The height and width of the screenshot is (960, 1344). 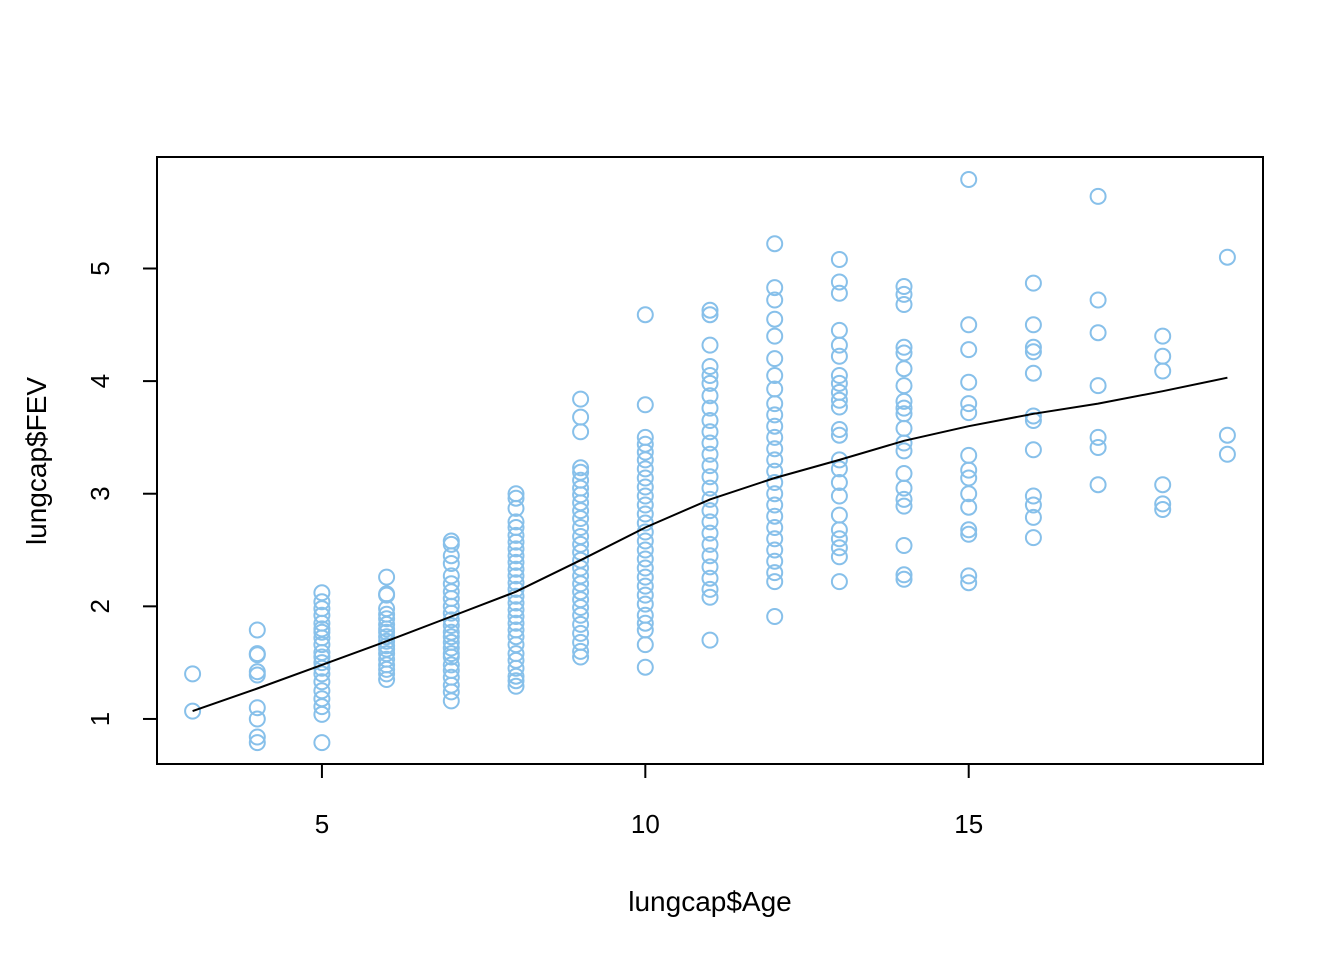 I want to click on x-tick-label: 15, so click(x=968, y=824).